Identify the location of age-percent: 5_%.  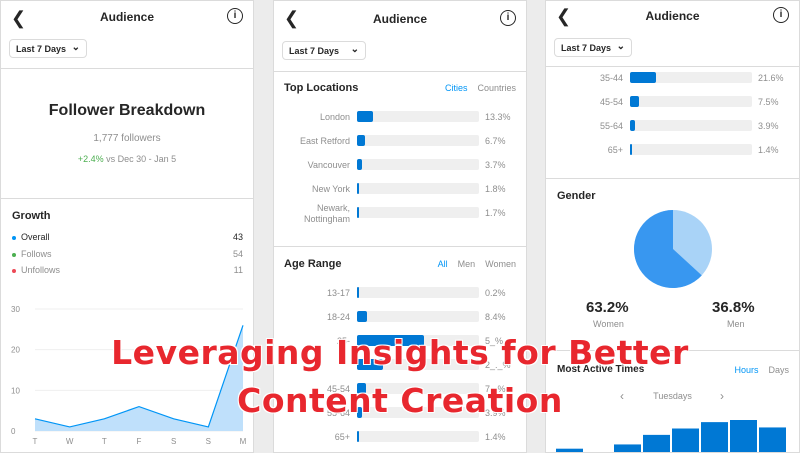
(494, 341).